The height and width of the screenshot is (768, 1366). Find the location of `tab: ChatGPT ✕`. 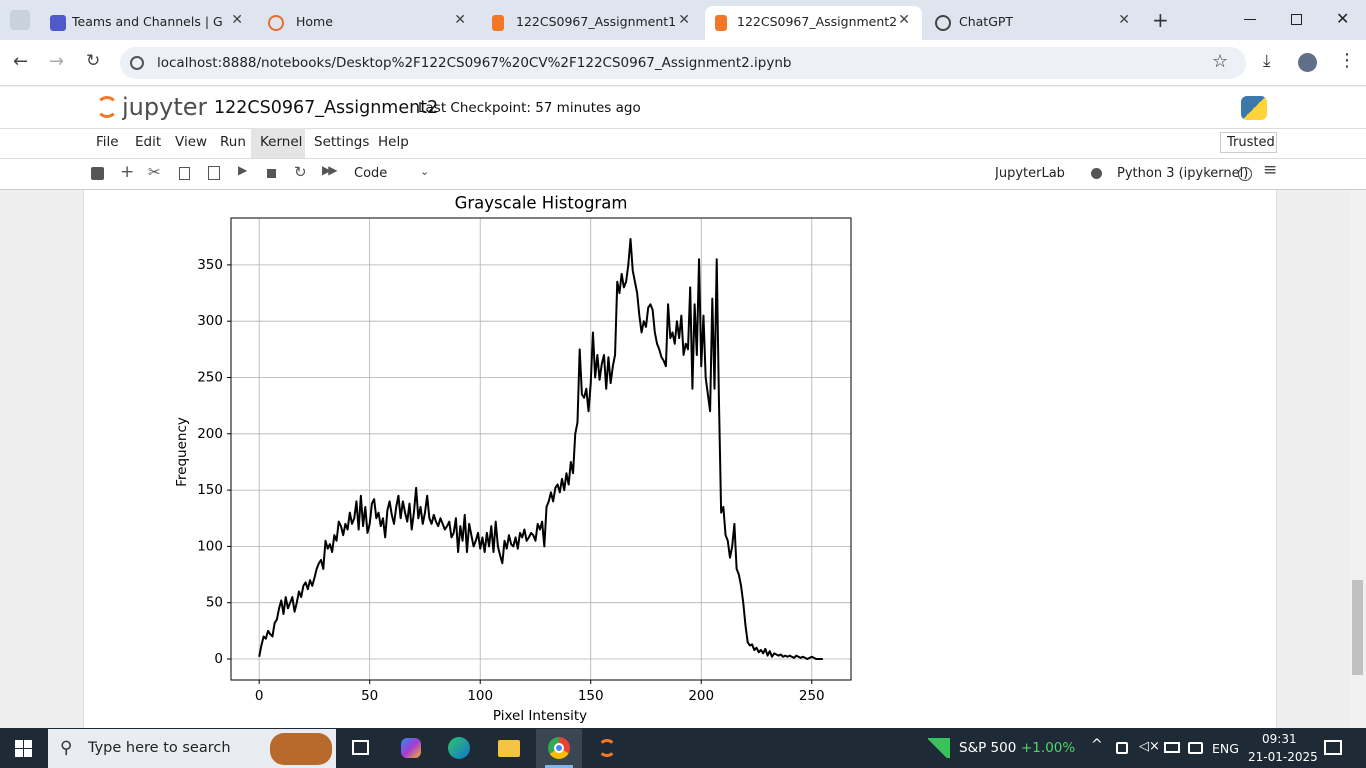

tab: ChatGPT ✕ is located at coordinates (1033, 23).